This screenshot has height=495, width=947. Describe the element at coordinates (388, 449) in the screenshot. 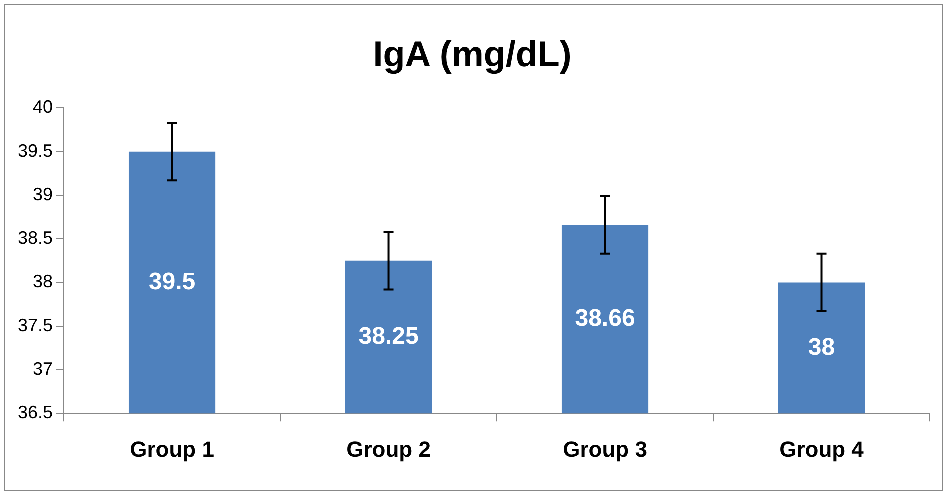

I see `x-tick-label: Group 2` at that location.